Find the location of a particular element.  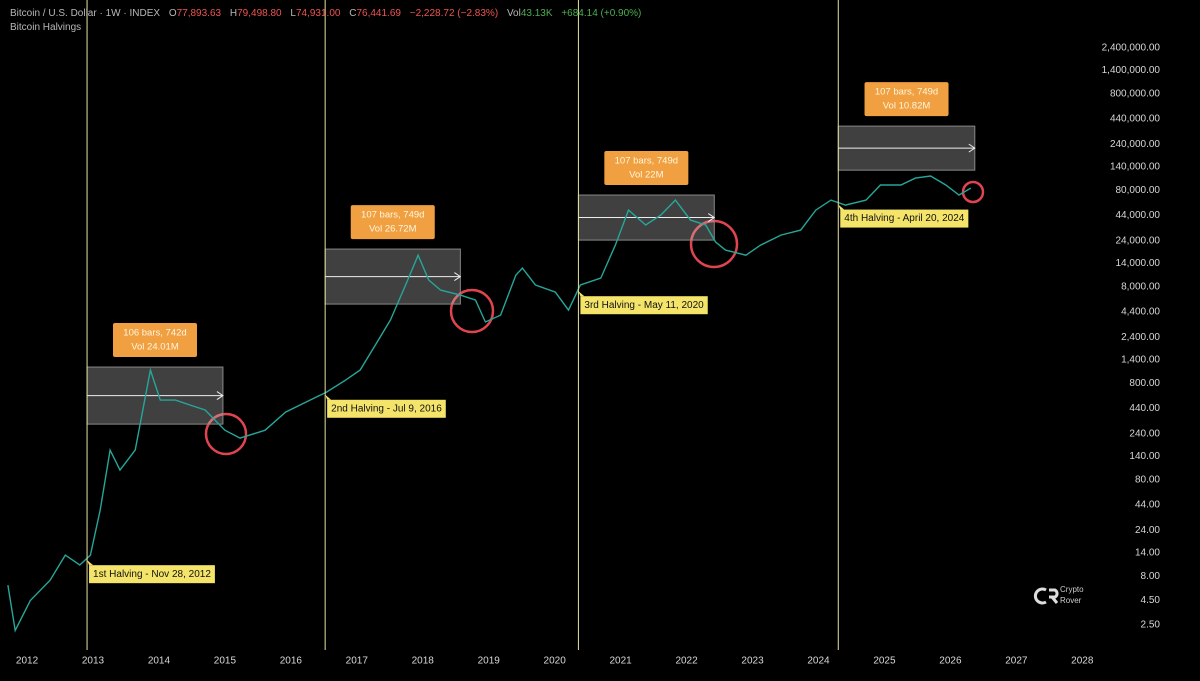

x-tick-label: 2012 is located at coordinates (27, 661).